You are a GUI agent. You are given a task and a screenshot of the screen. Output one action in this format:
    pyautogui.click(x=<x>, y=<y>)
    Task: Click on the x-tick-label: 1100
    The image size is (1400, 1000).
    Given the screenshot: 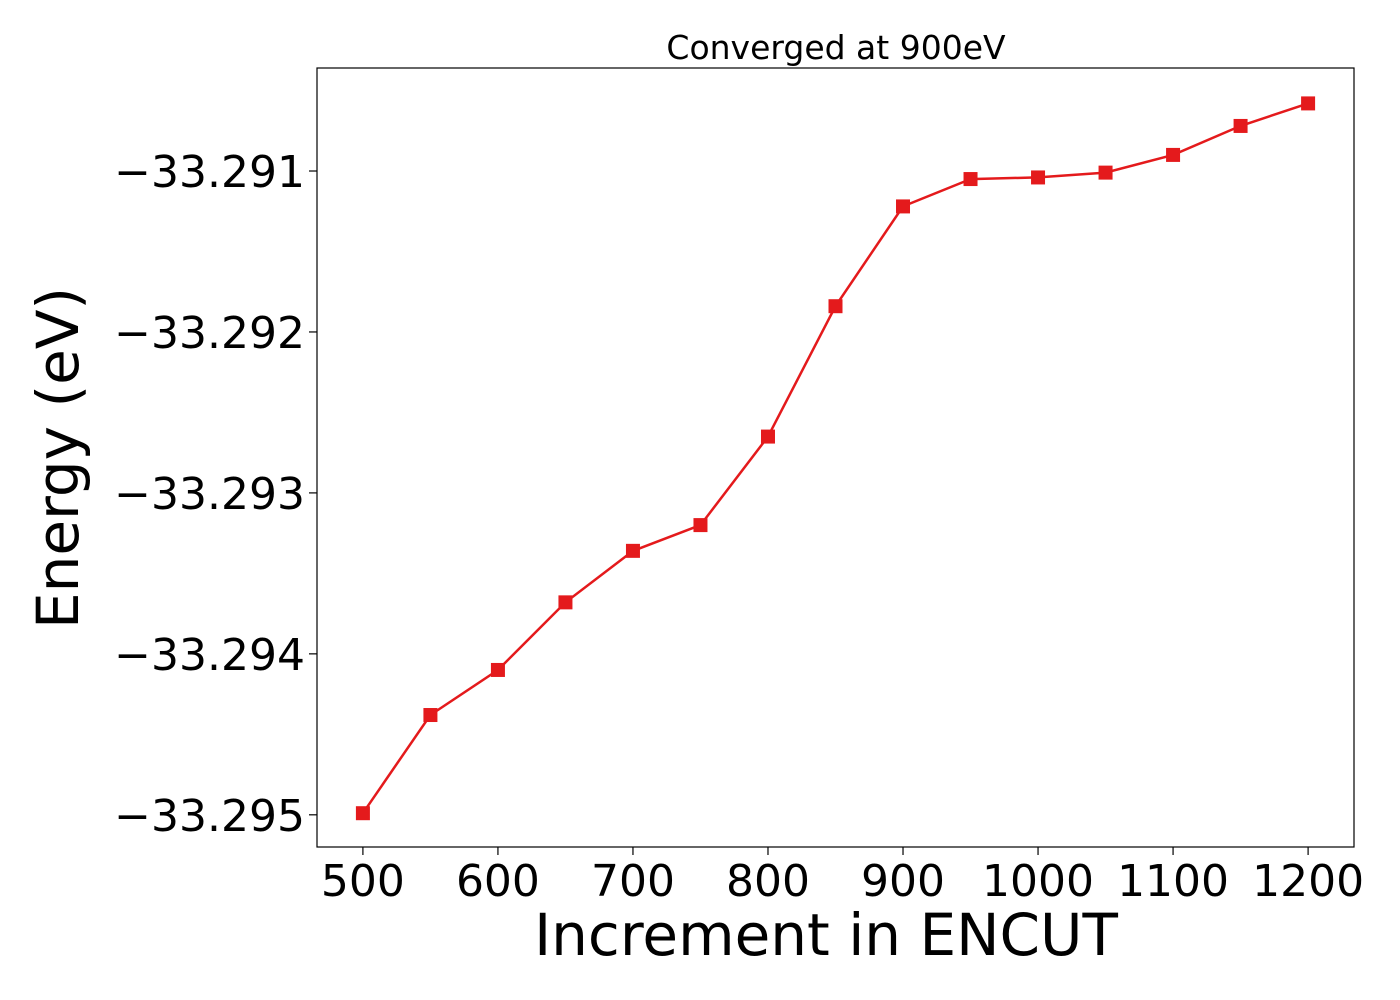 What is the action you would take?
    pyautogui.click(x=1173, y=881)
    